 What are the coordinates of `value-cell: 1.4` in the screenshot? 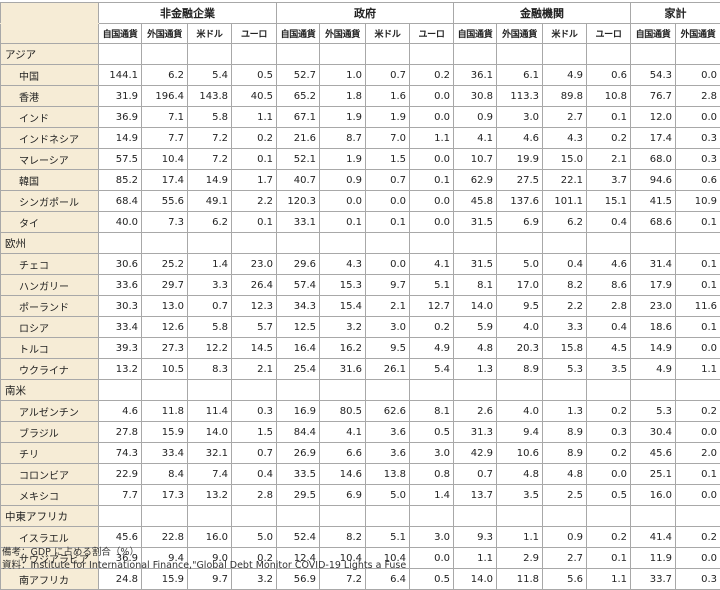 It's located at (210, 264).